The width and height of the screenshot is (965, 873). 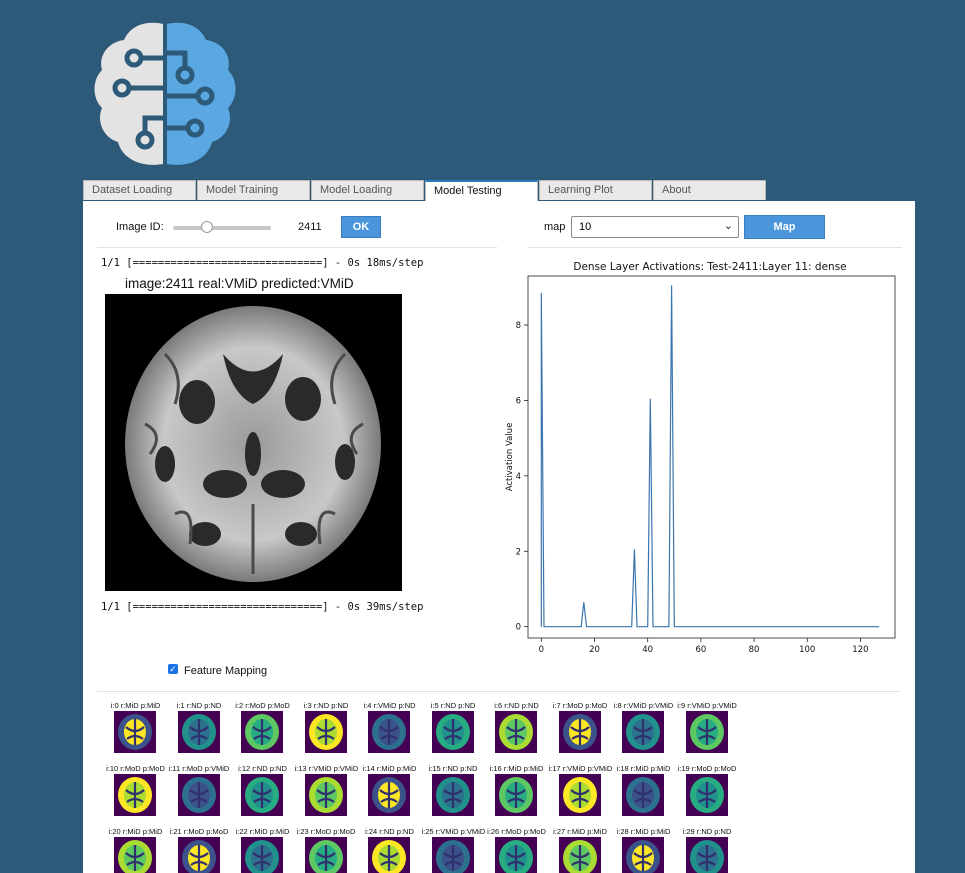 What do you see at coordinates (361, 227) in the screenshot?
I see `ok-button: OK` at bounding box center [361, 227].